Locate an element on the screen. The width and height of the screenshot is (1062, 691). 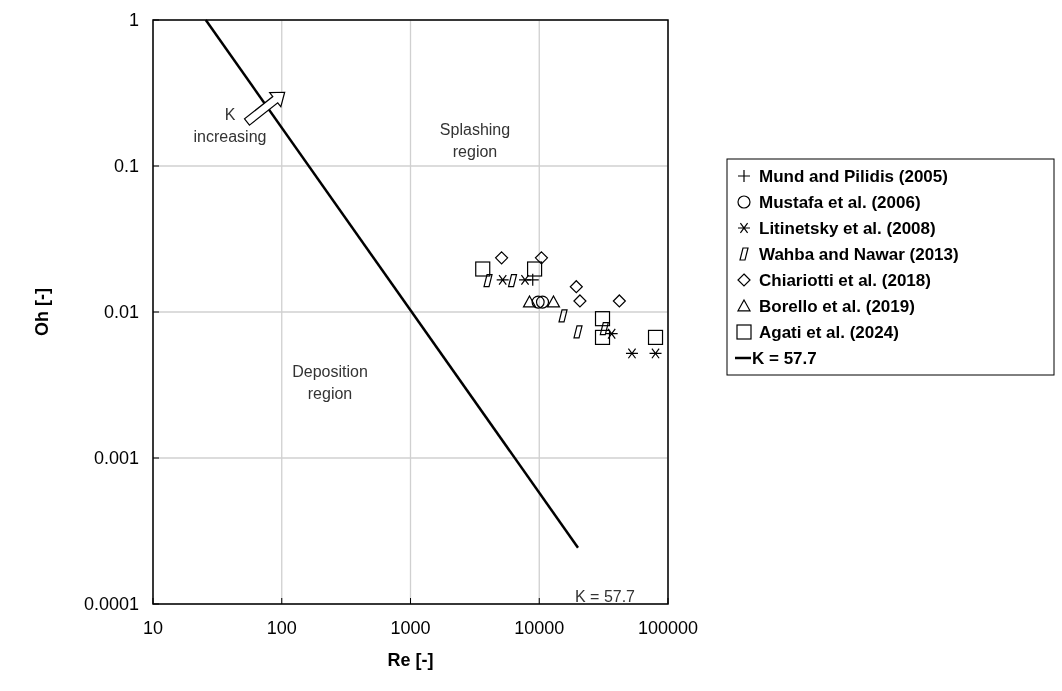
annotation: K increasing is located at coordinates (230, 125).